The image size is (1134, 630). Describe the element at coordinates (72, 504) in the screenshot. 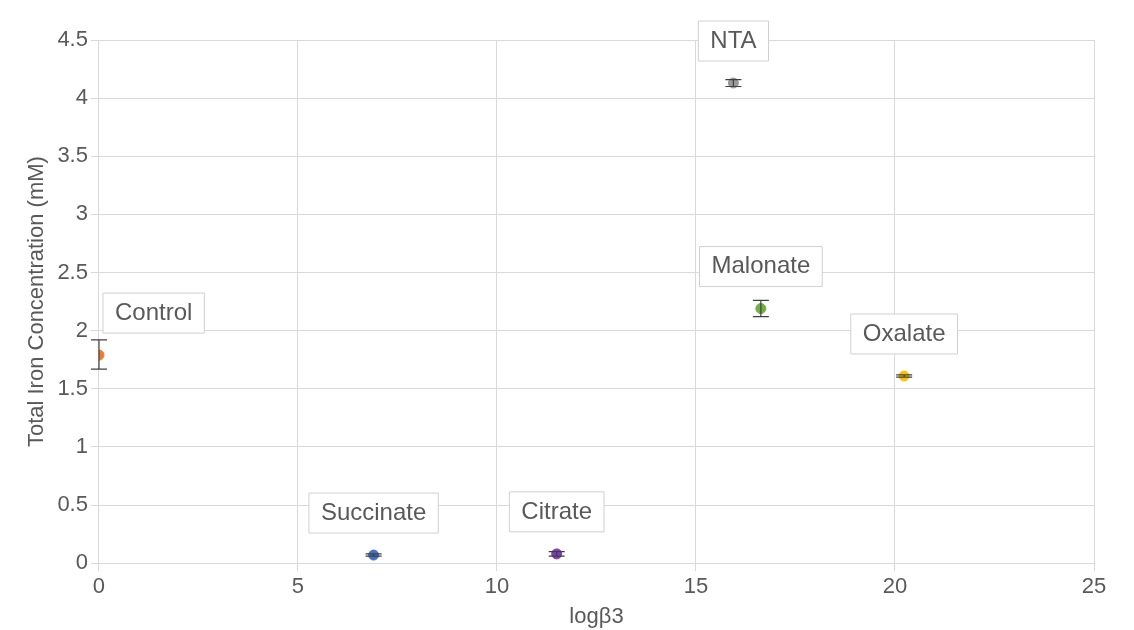

I see `y-tick-label: 0.5` at that location.